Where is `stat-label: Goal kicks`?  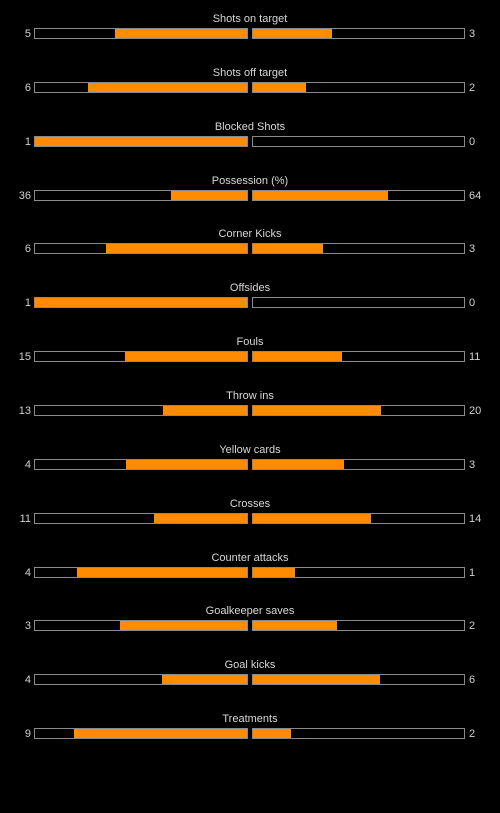 stat-label: Goal kicks is located at coordinates (250, 665).